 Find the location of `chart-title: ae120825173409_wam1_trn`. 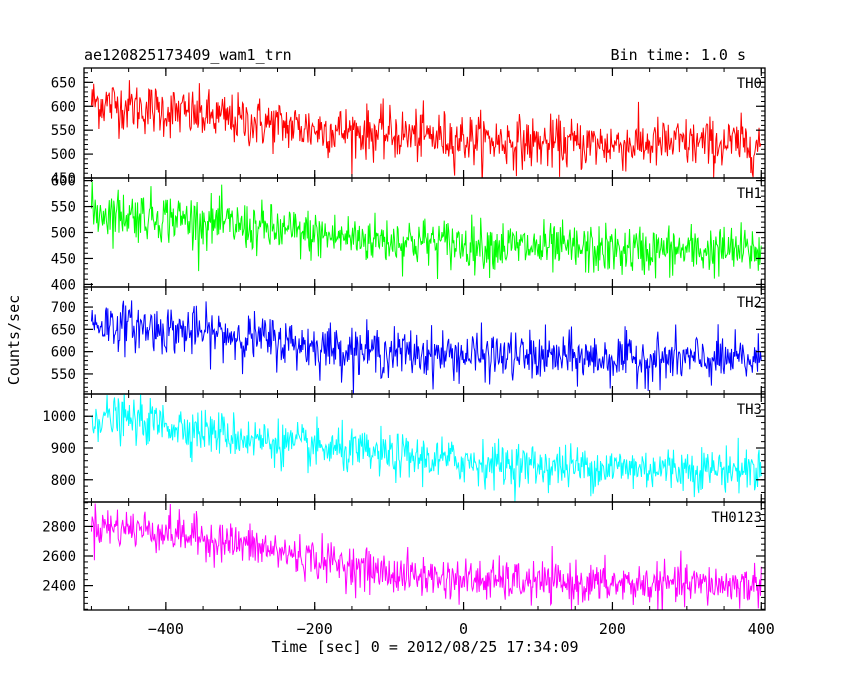

chart-title: ae120825173409_wam1_trn is located at coordinates (188, 55).